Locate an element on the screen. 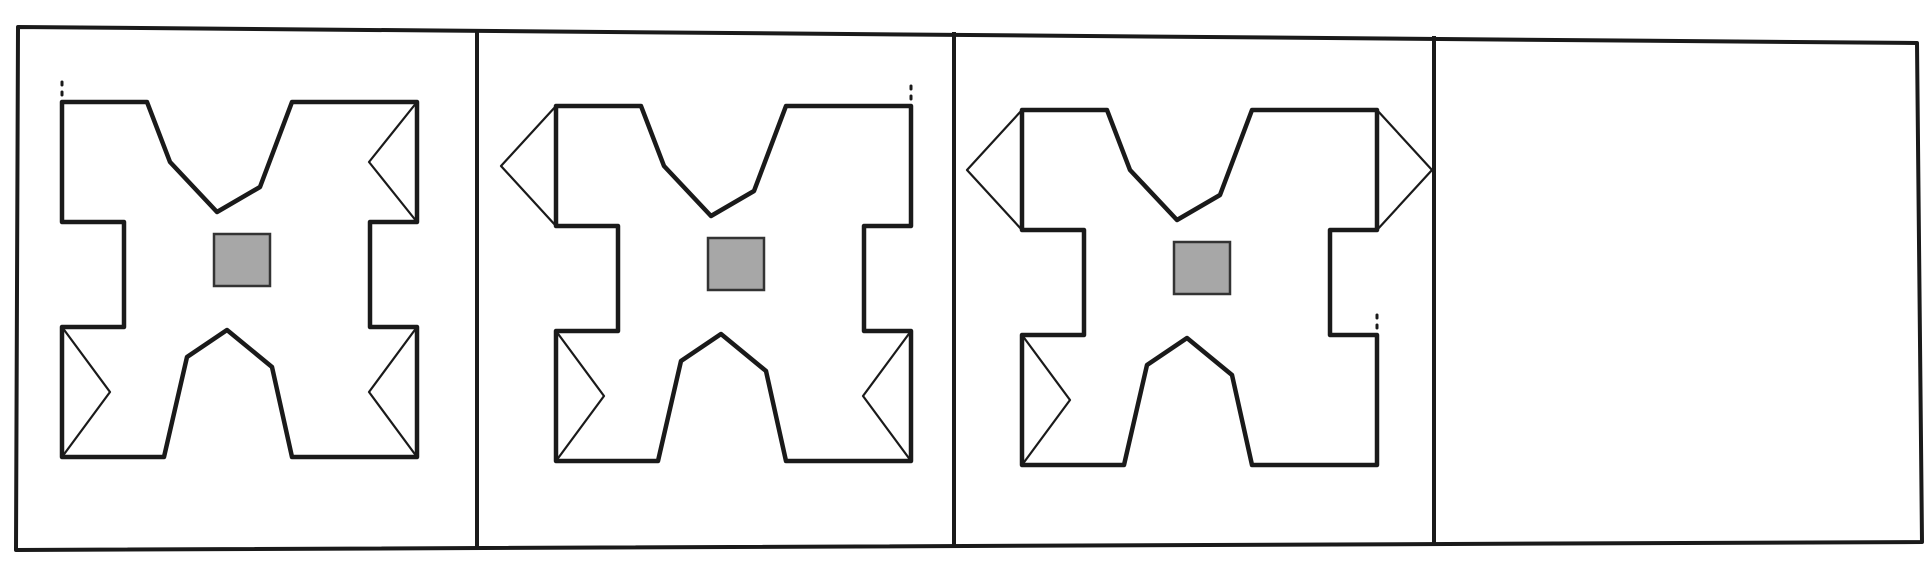 This screenshot has width=1932, height=572. outward-triangle-top-right is located at coordinates (1405, 170).